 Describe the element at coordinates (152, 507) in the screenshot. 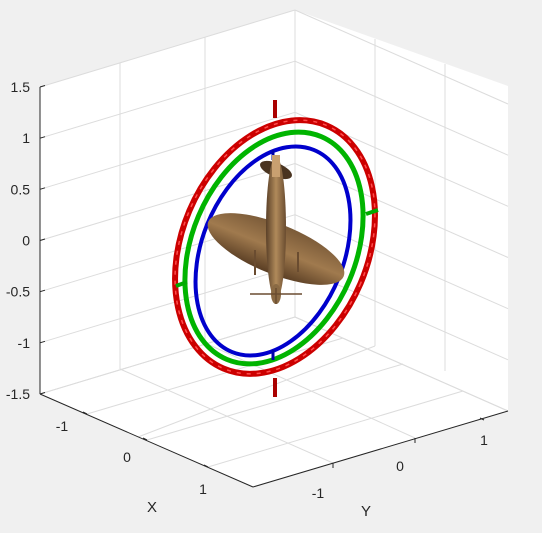

I see `x-axis-label: X` at that location.